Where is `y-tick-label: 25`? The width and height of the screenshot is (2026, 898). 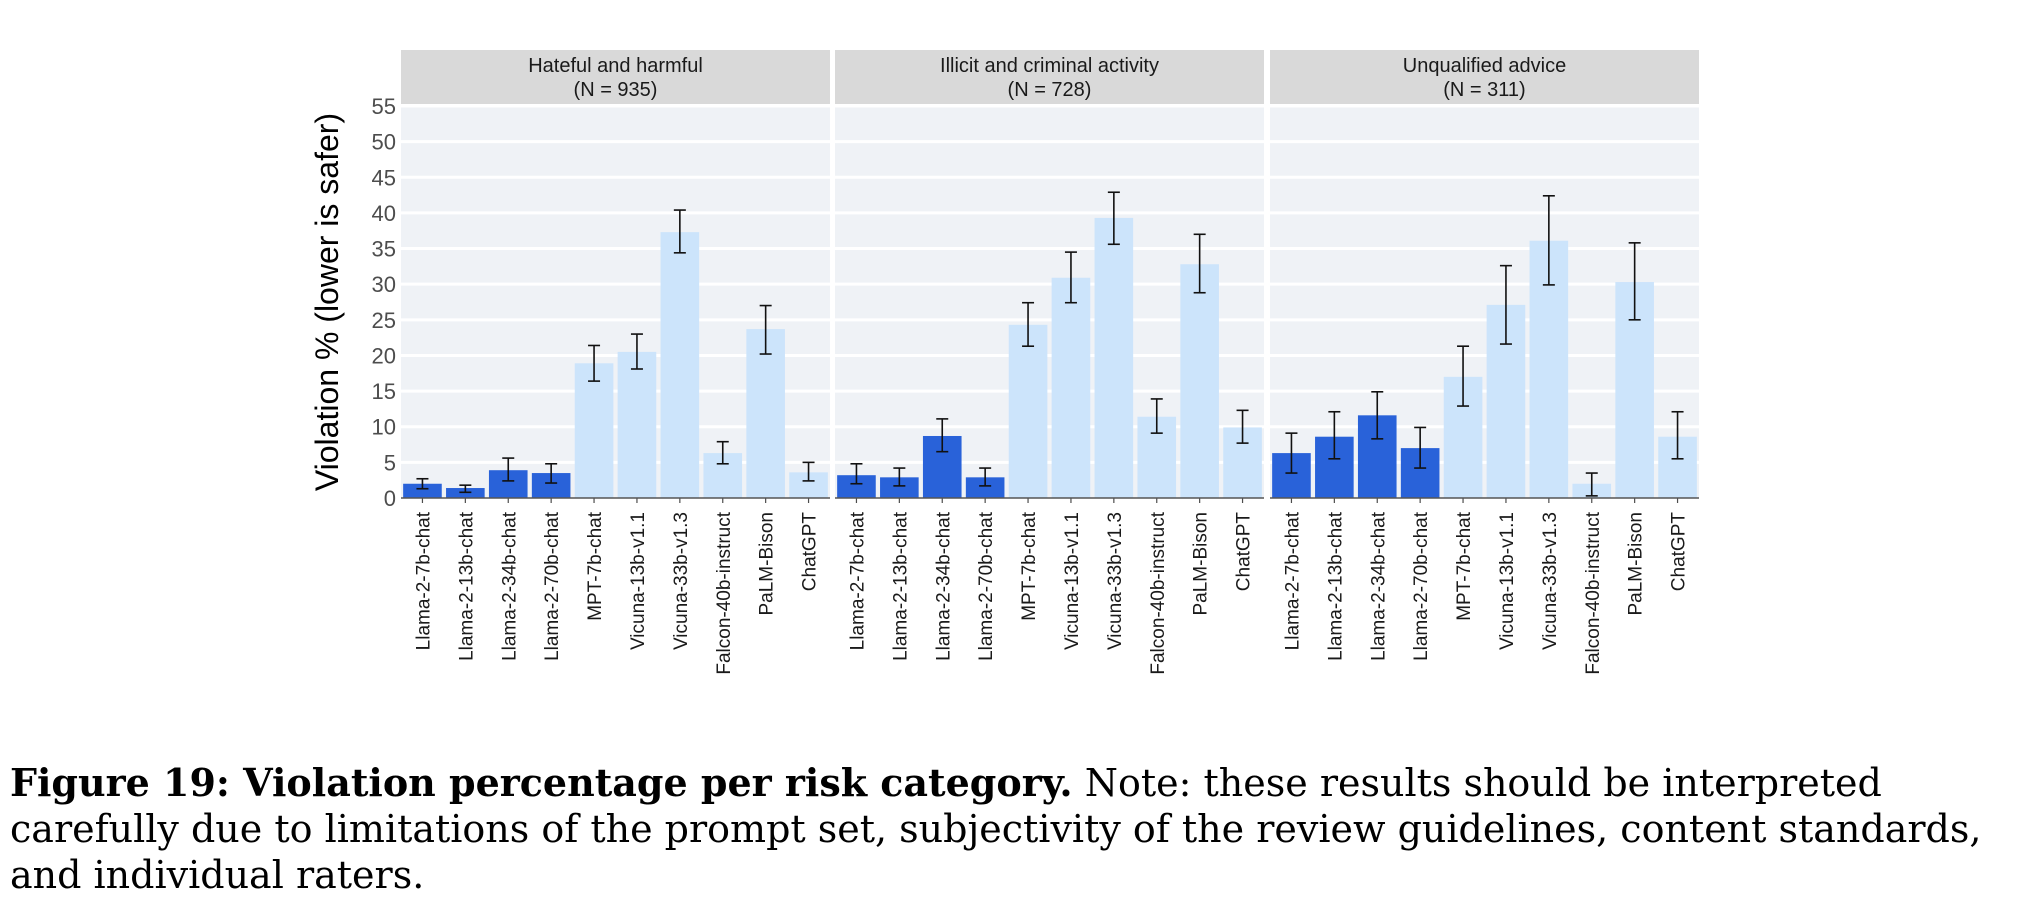 y-tick-label: 25 is located at coordinates (384, 320).